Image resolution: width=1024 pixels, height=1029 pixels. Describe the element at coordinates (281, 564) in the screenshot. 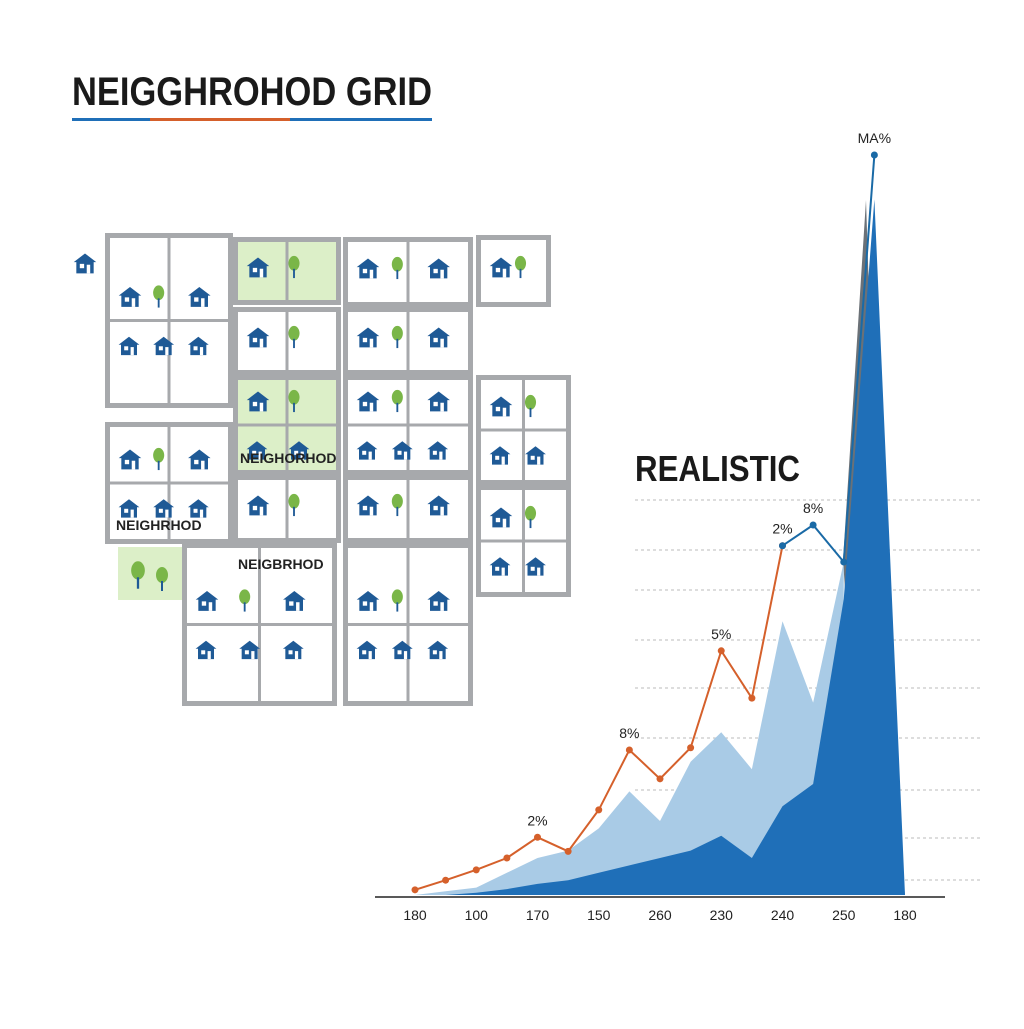

I see `block-label: NEIGBRHOD` at that location.